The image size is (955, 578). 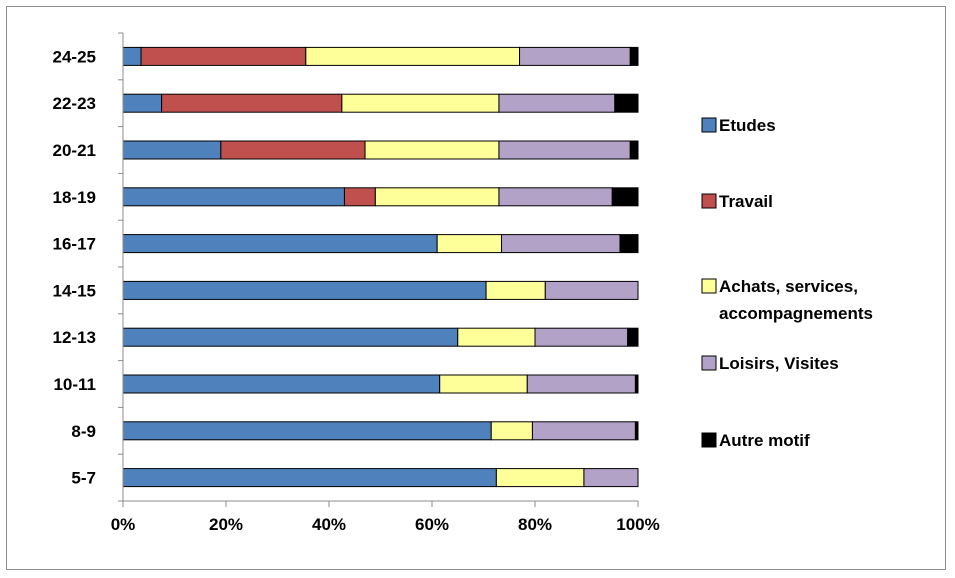 I want to click on bar-segment-18-19-loisirs-visites, so click(x=555, y=197).